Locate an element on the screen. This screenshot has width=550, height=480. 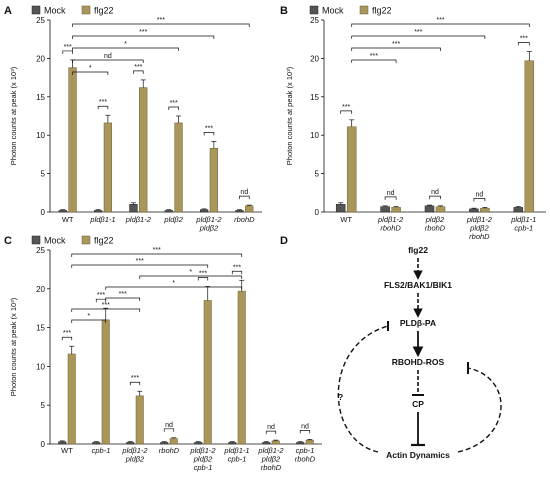
feedback-loop-right is located at coordinates (479, 410).